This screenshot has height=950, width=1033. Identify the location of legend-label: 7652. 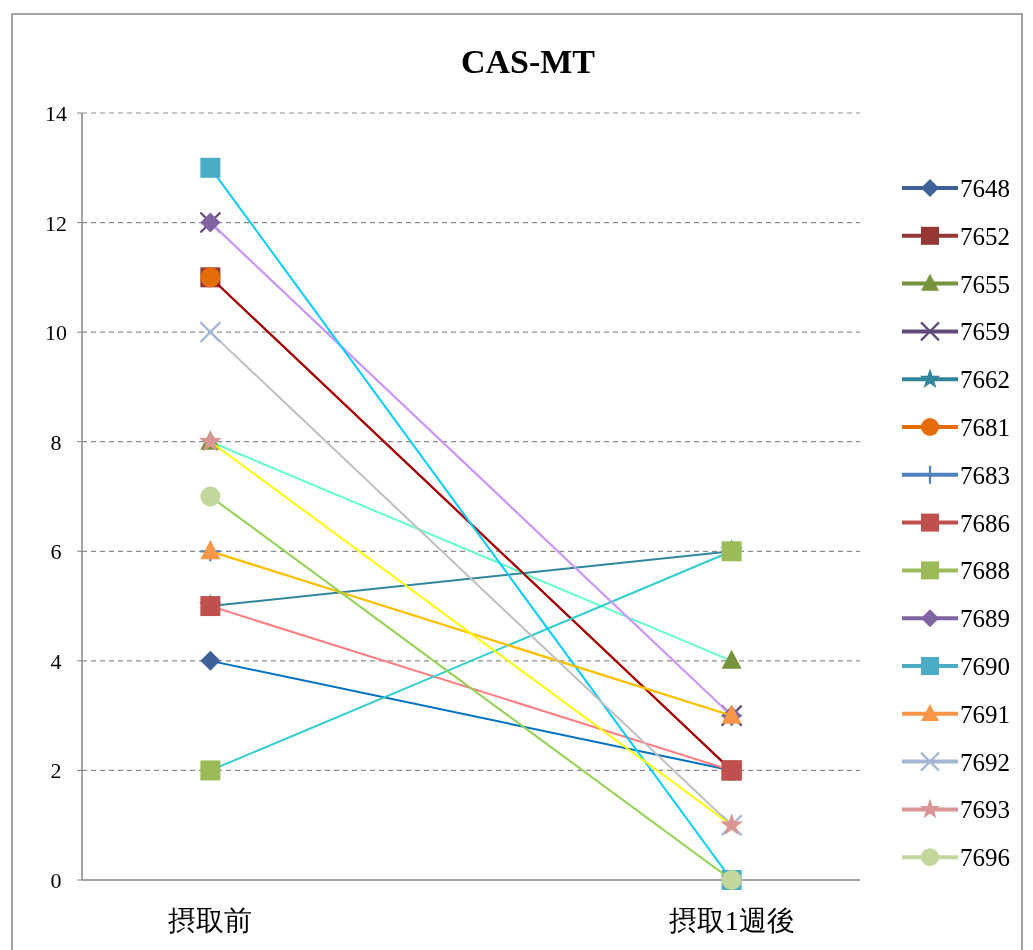
(985, 236).